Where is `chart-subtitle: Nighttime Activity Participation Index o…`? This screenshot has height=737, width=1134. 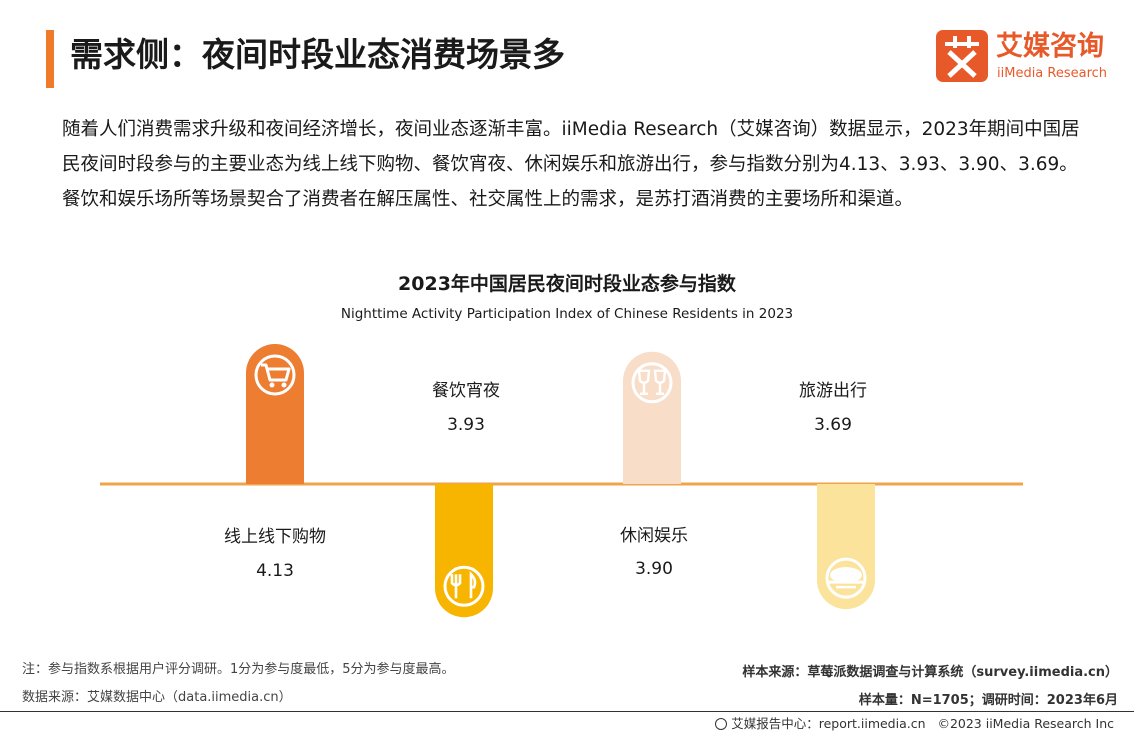
chart-subtitle: Nighttime Activity Participation Index o… is located at coordinates (567, 314).